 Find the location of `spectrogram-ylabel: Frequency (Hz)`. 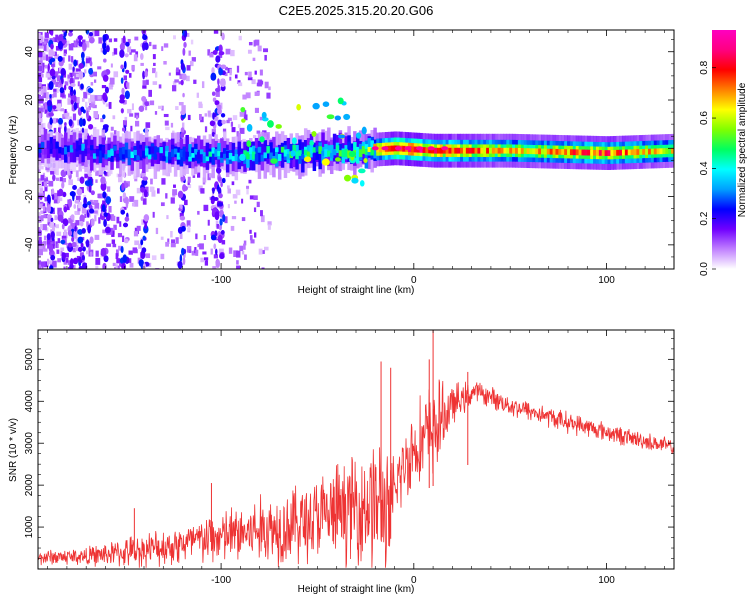

spectrogram-ylabel: Frequency (Hz) is located at coordinates (13, 150).